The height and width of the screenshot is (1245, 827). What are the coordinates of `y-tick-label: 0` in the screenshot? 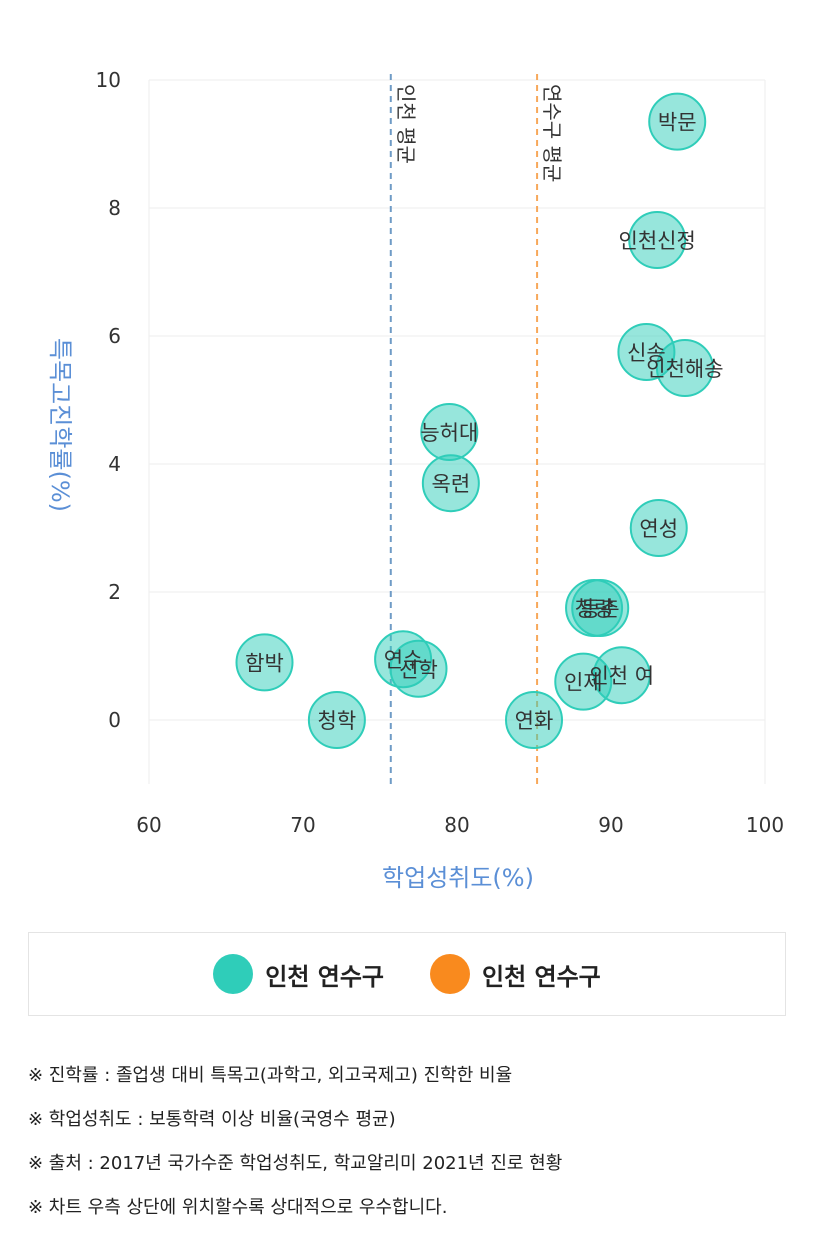 It's located at (114, 720).